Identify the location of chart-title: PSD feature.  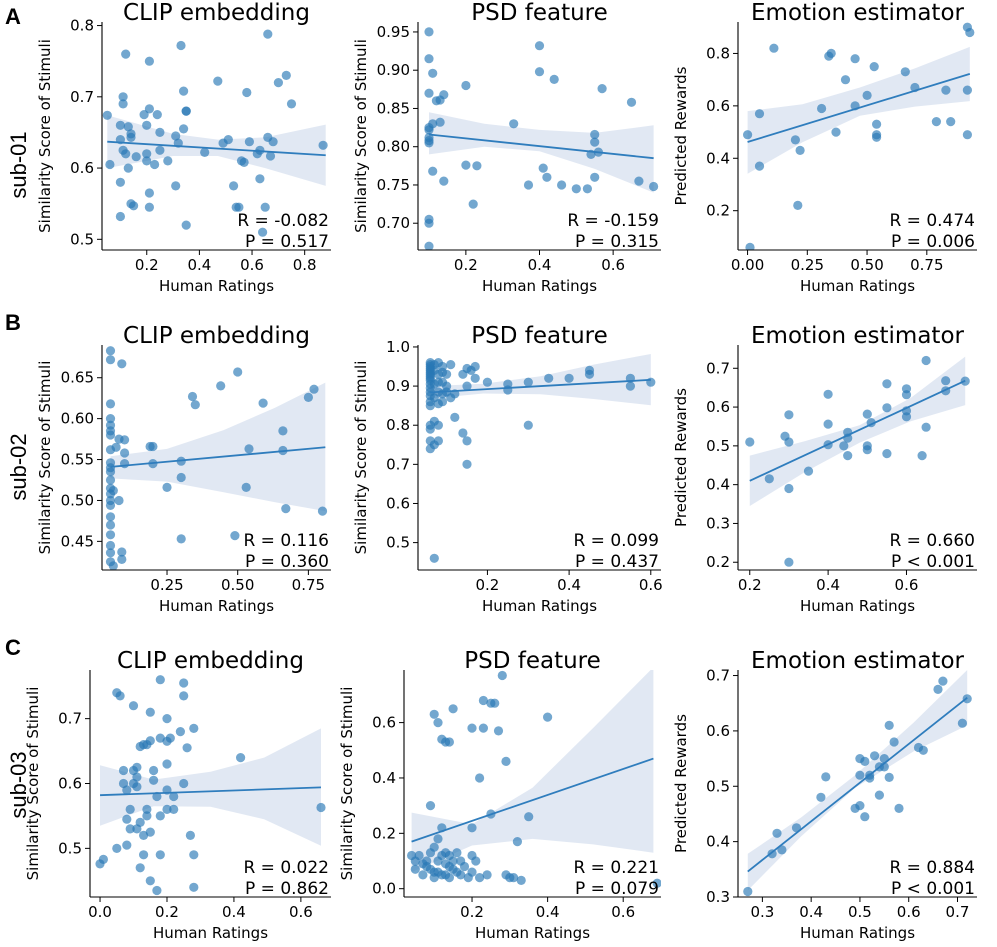
(532, 661).